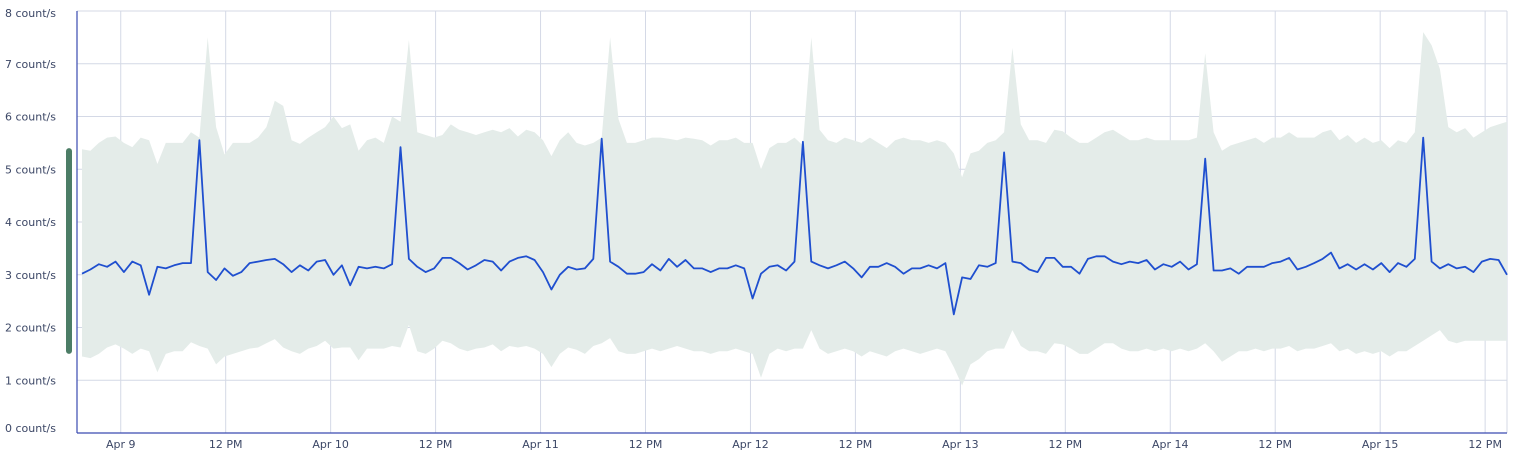 Image resolution: width=1518 pixels, height=465 pixels. Describe the element at coordinates (121, 444) in the screenshot. I see `x-tick-label: Apr 9` at that location.